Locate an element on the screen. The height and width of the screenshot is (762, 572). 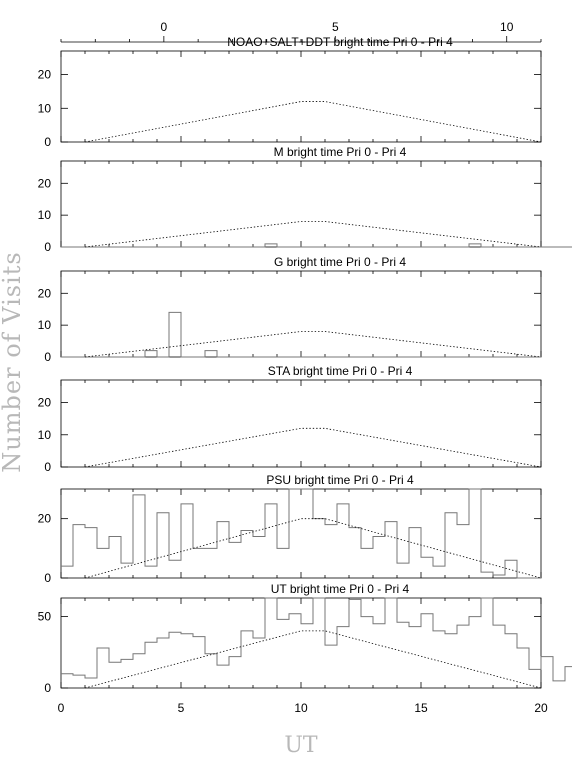
panel-4: STA bright time Pri 0 - Pri 4 0 10 20 is located at coordinates (290, 419).